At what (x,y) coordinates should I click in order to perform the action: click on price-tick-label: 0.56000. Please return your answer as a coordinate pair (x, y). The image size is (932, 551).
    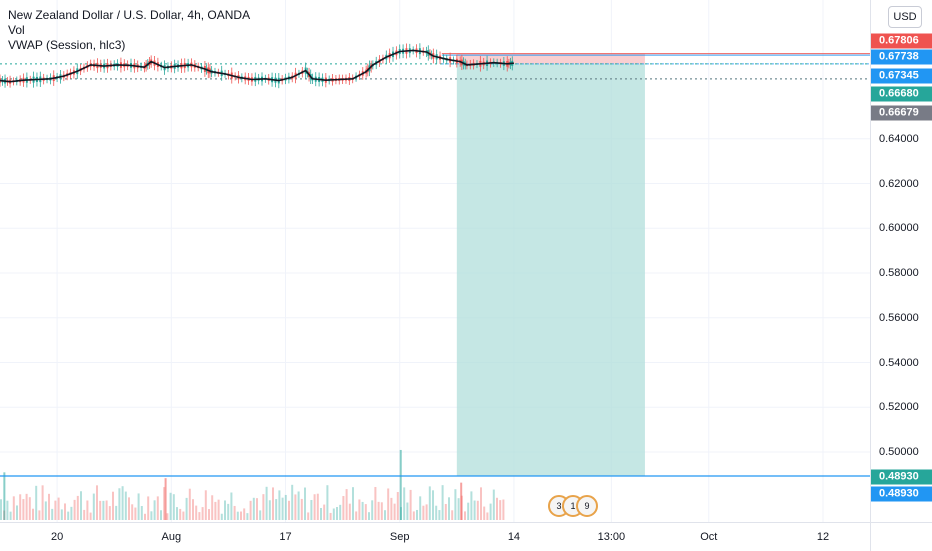
    Looking at the image, I should click on (899, 317).